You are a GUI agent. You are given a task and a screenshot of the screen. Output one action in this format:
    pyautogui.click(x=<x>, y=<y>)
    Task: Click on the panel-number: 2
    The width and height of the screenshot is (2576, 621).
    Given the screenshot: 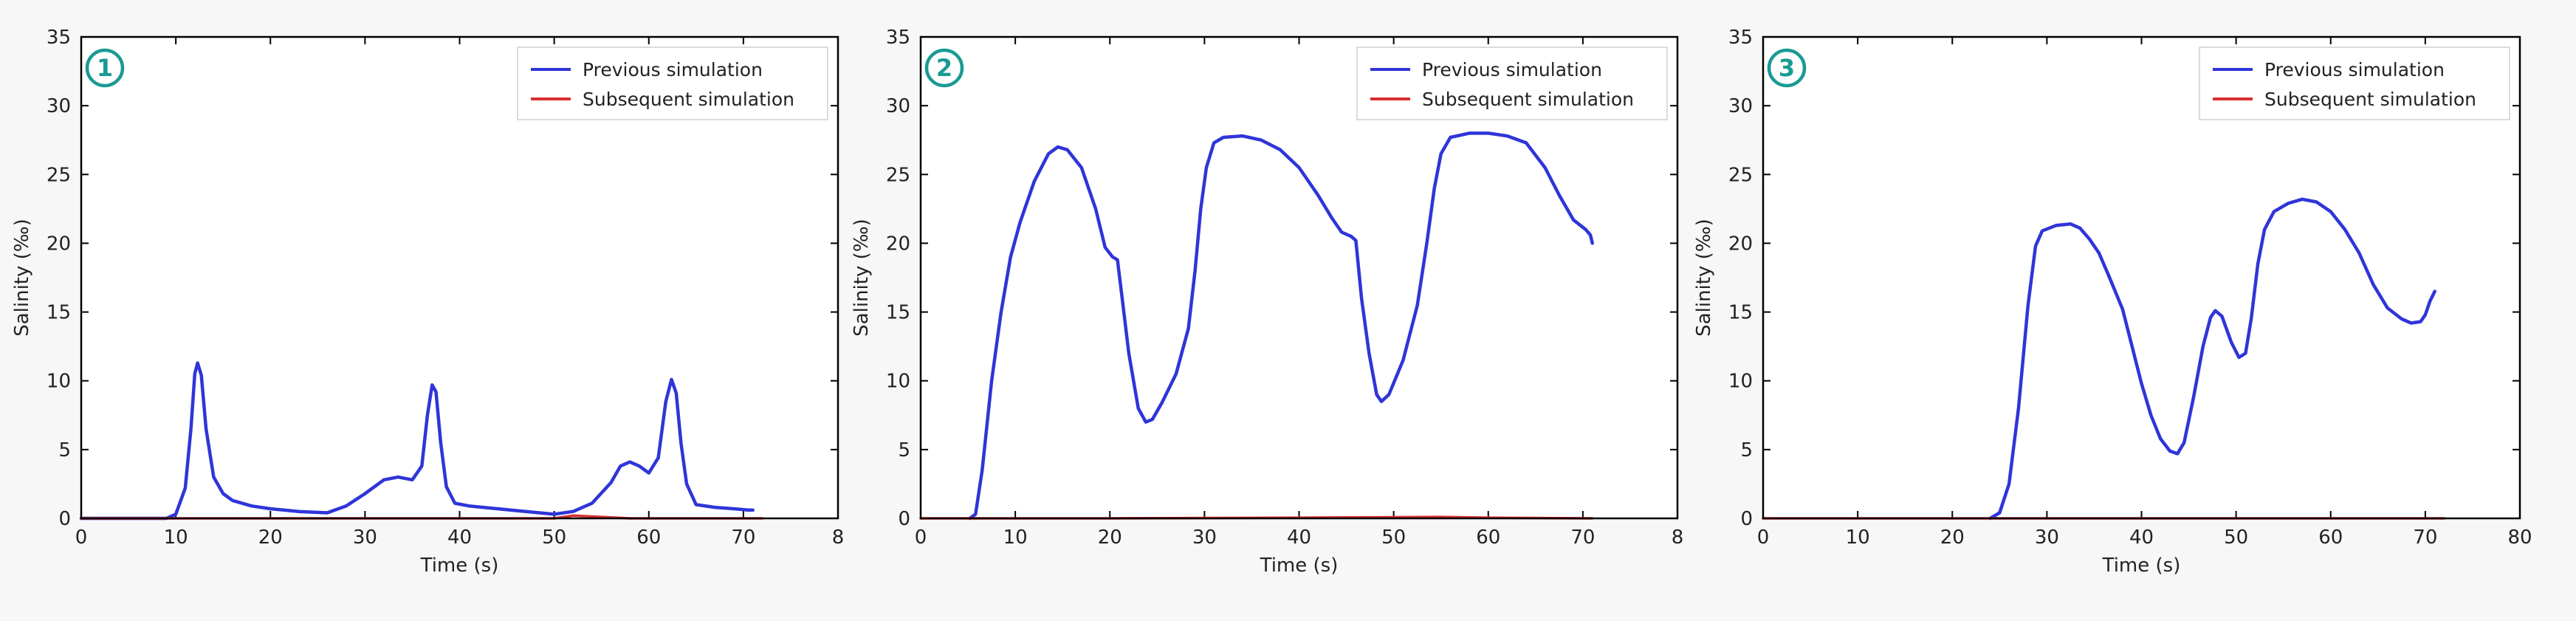 What is the action you would take?
    pyautogui.click(x=944, y=68)
    